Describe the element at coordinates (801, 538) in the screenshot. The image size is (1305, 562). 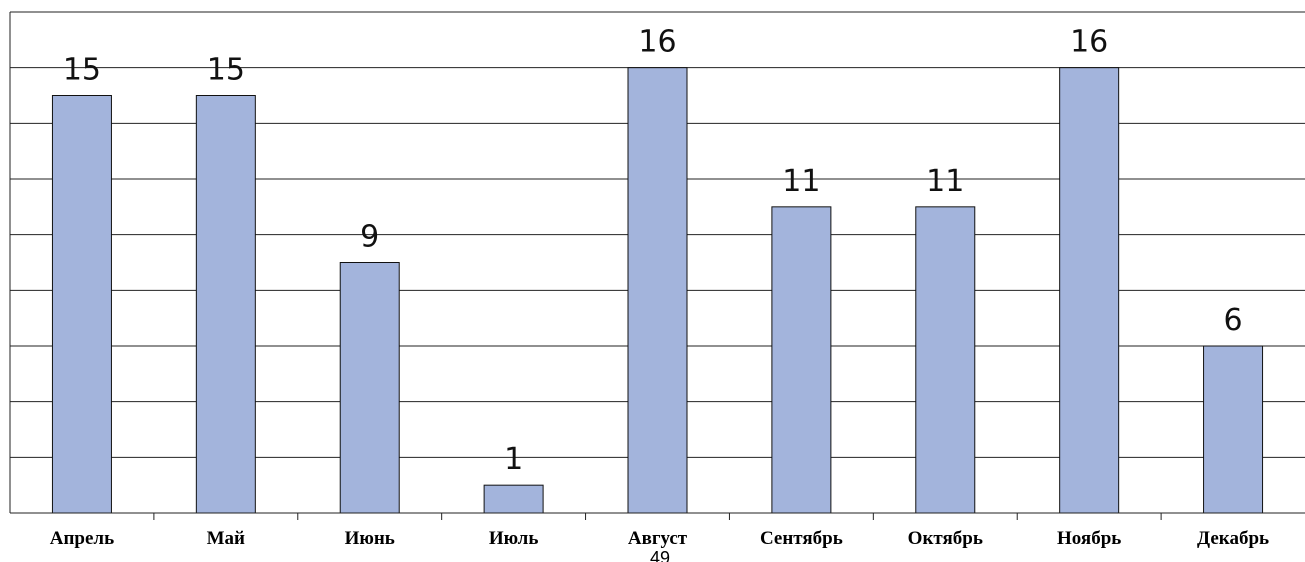
I see `x-tick-label-6: Сентябрь` at that location.